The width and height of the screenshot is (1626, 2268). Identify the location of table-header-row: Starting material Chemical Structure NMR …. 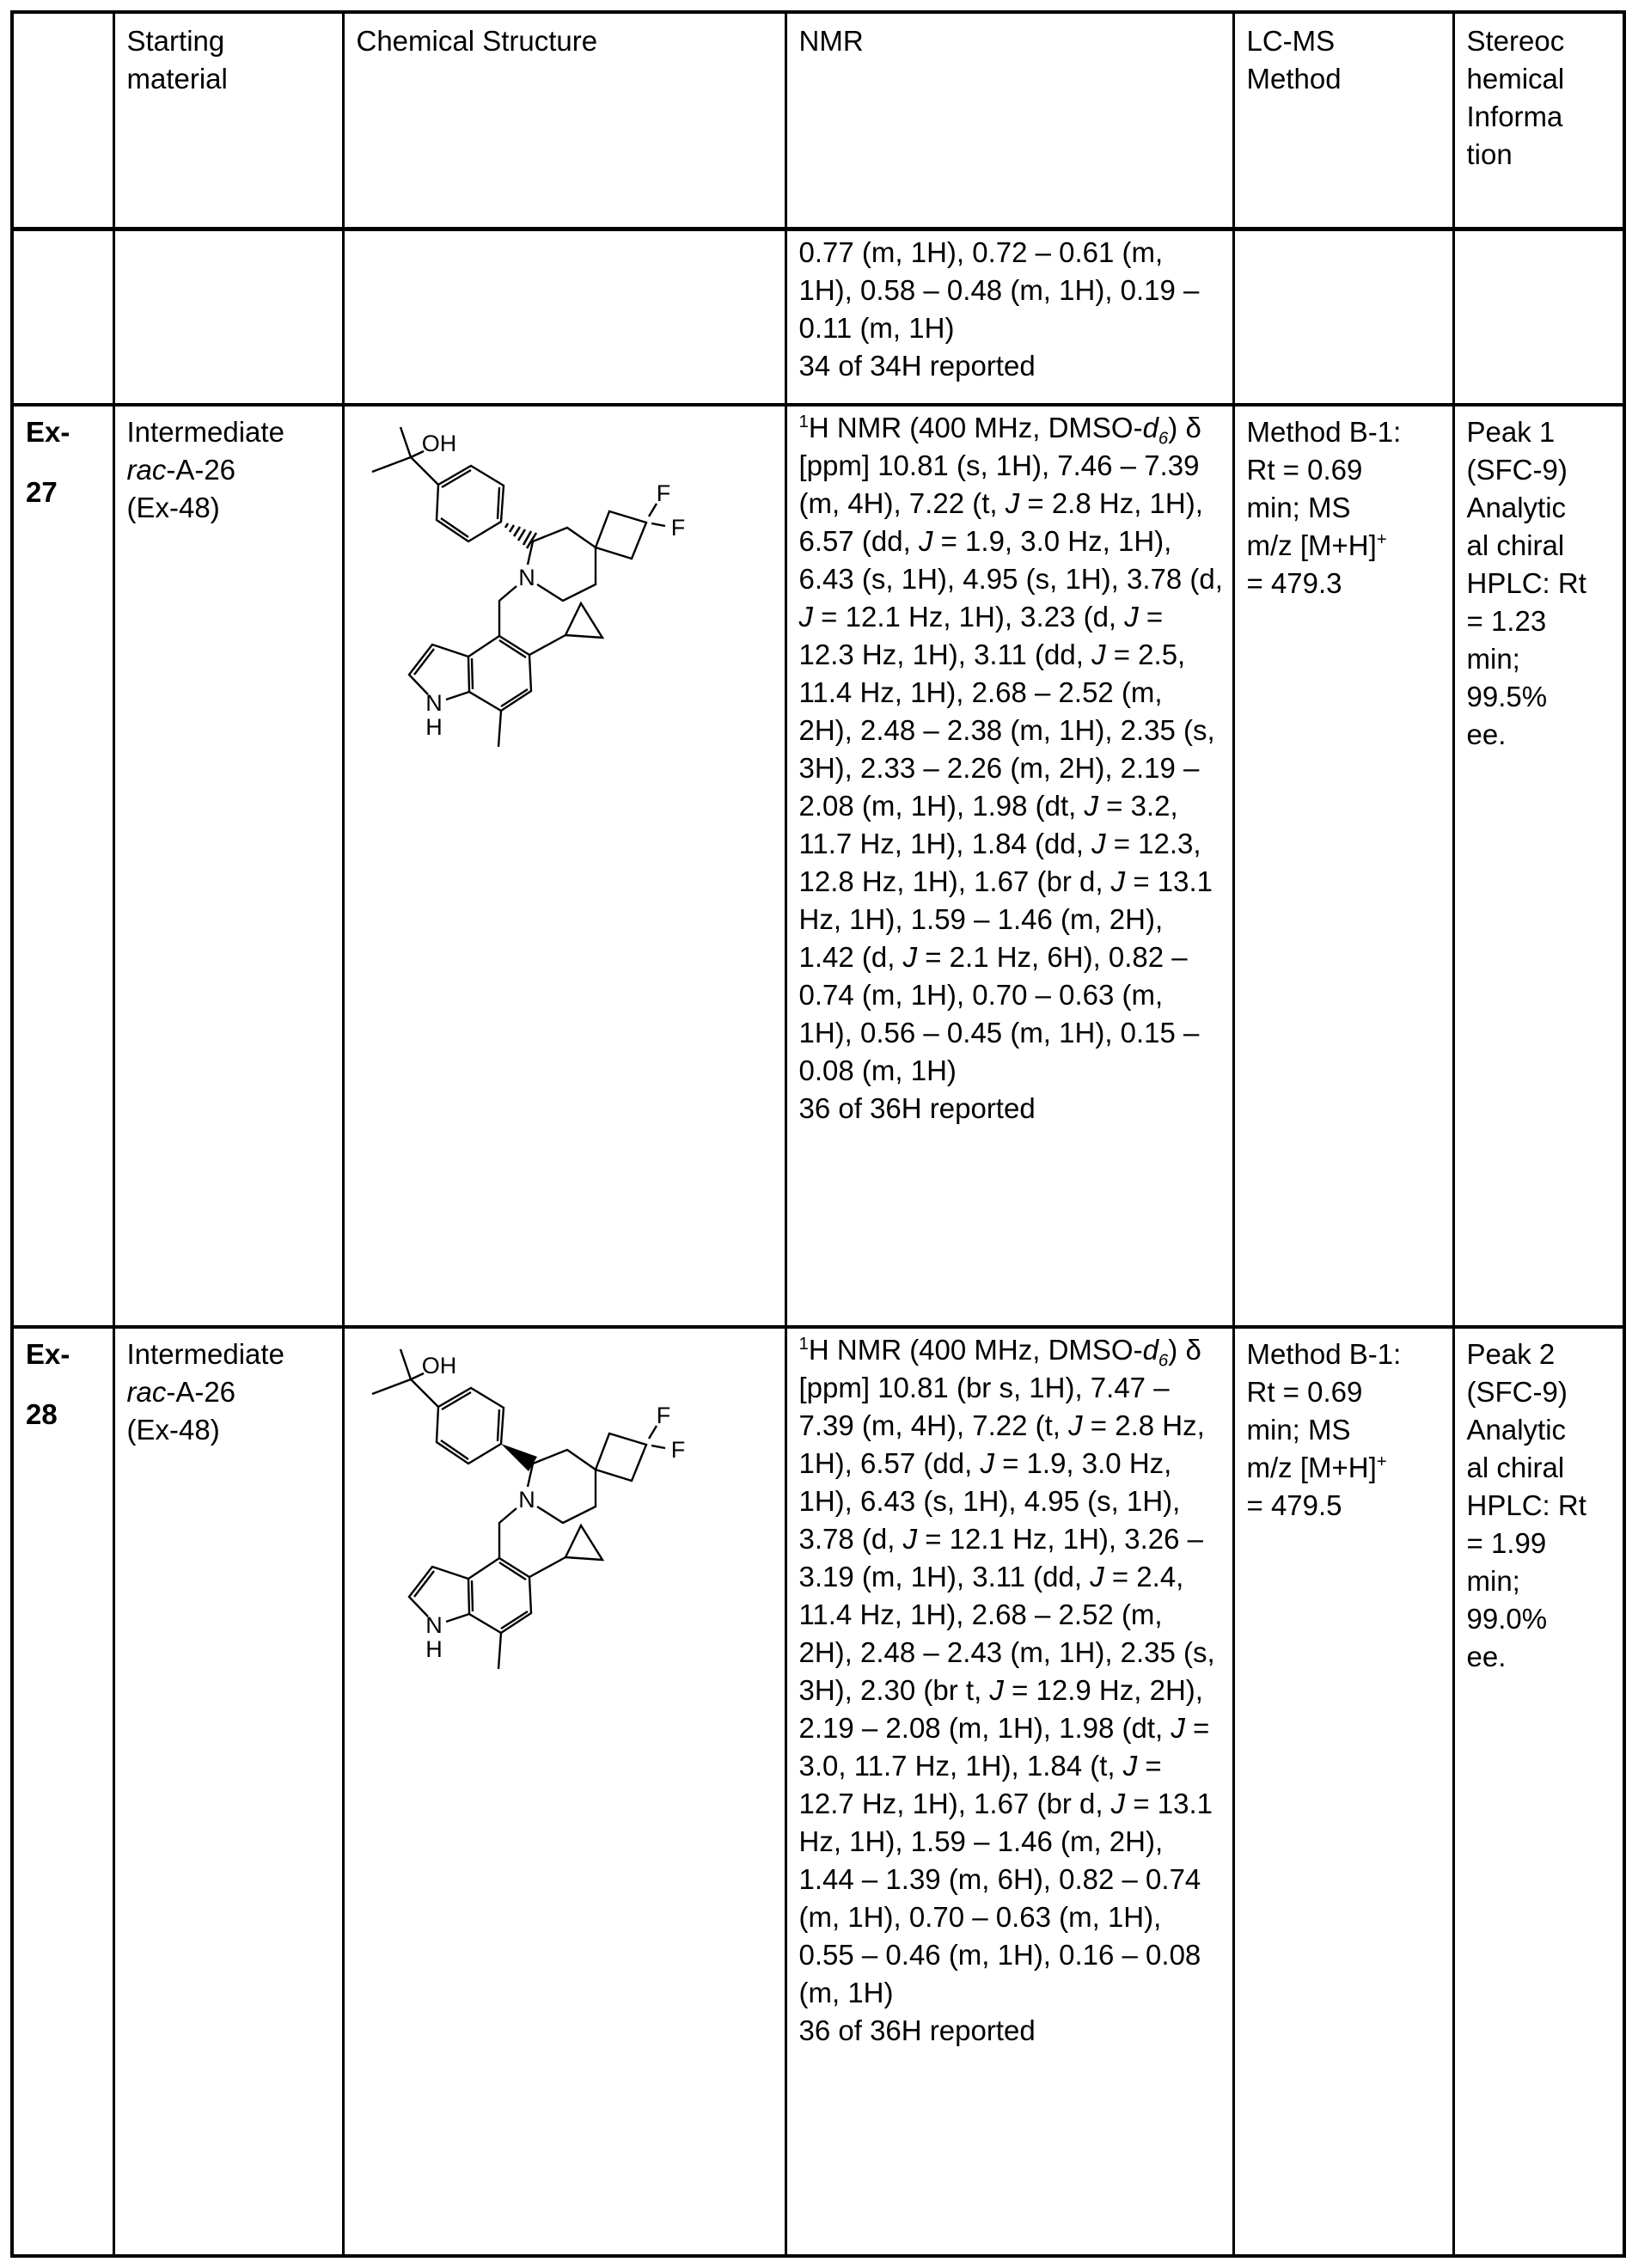
(818, 121).